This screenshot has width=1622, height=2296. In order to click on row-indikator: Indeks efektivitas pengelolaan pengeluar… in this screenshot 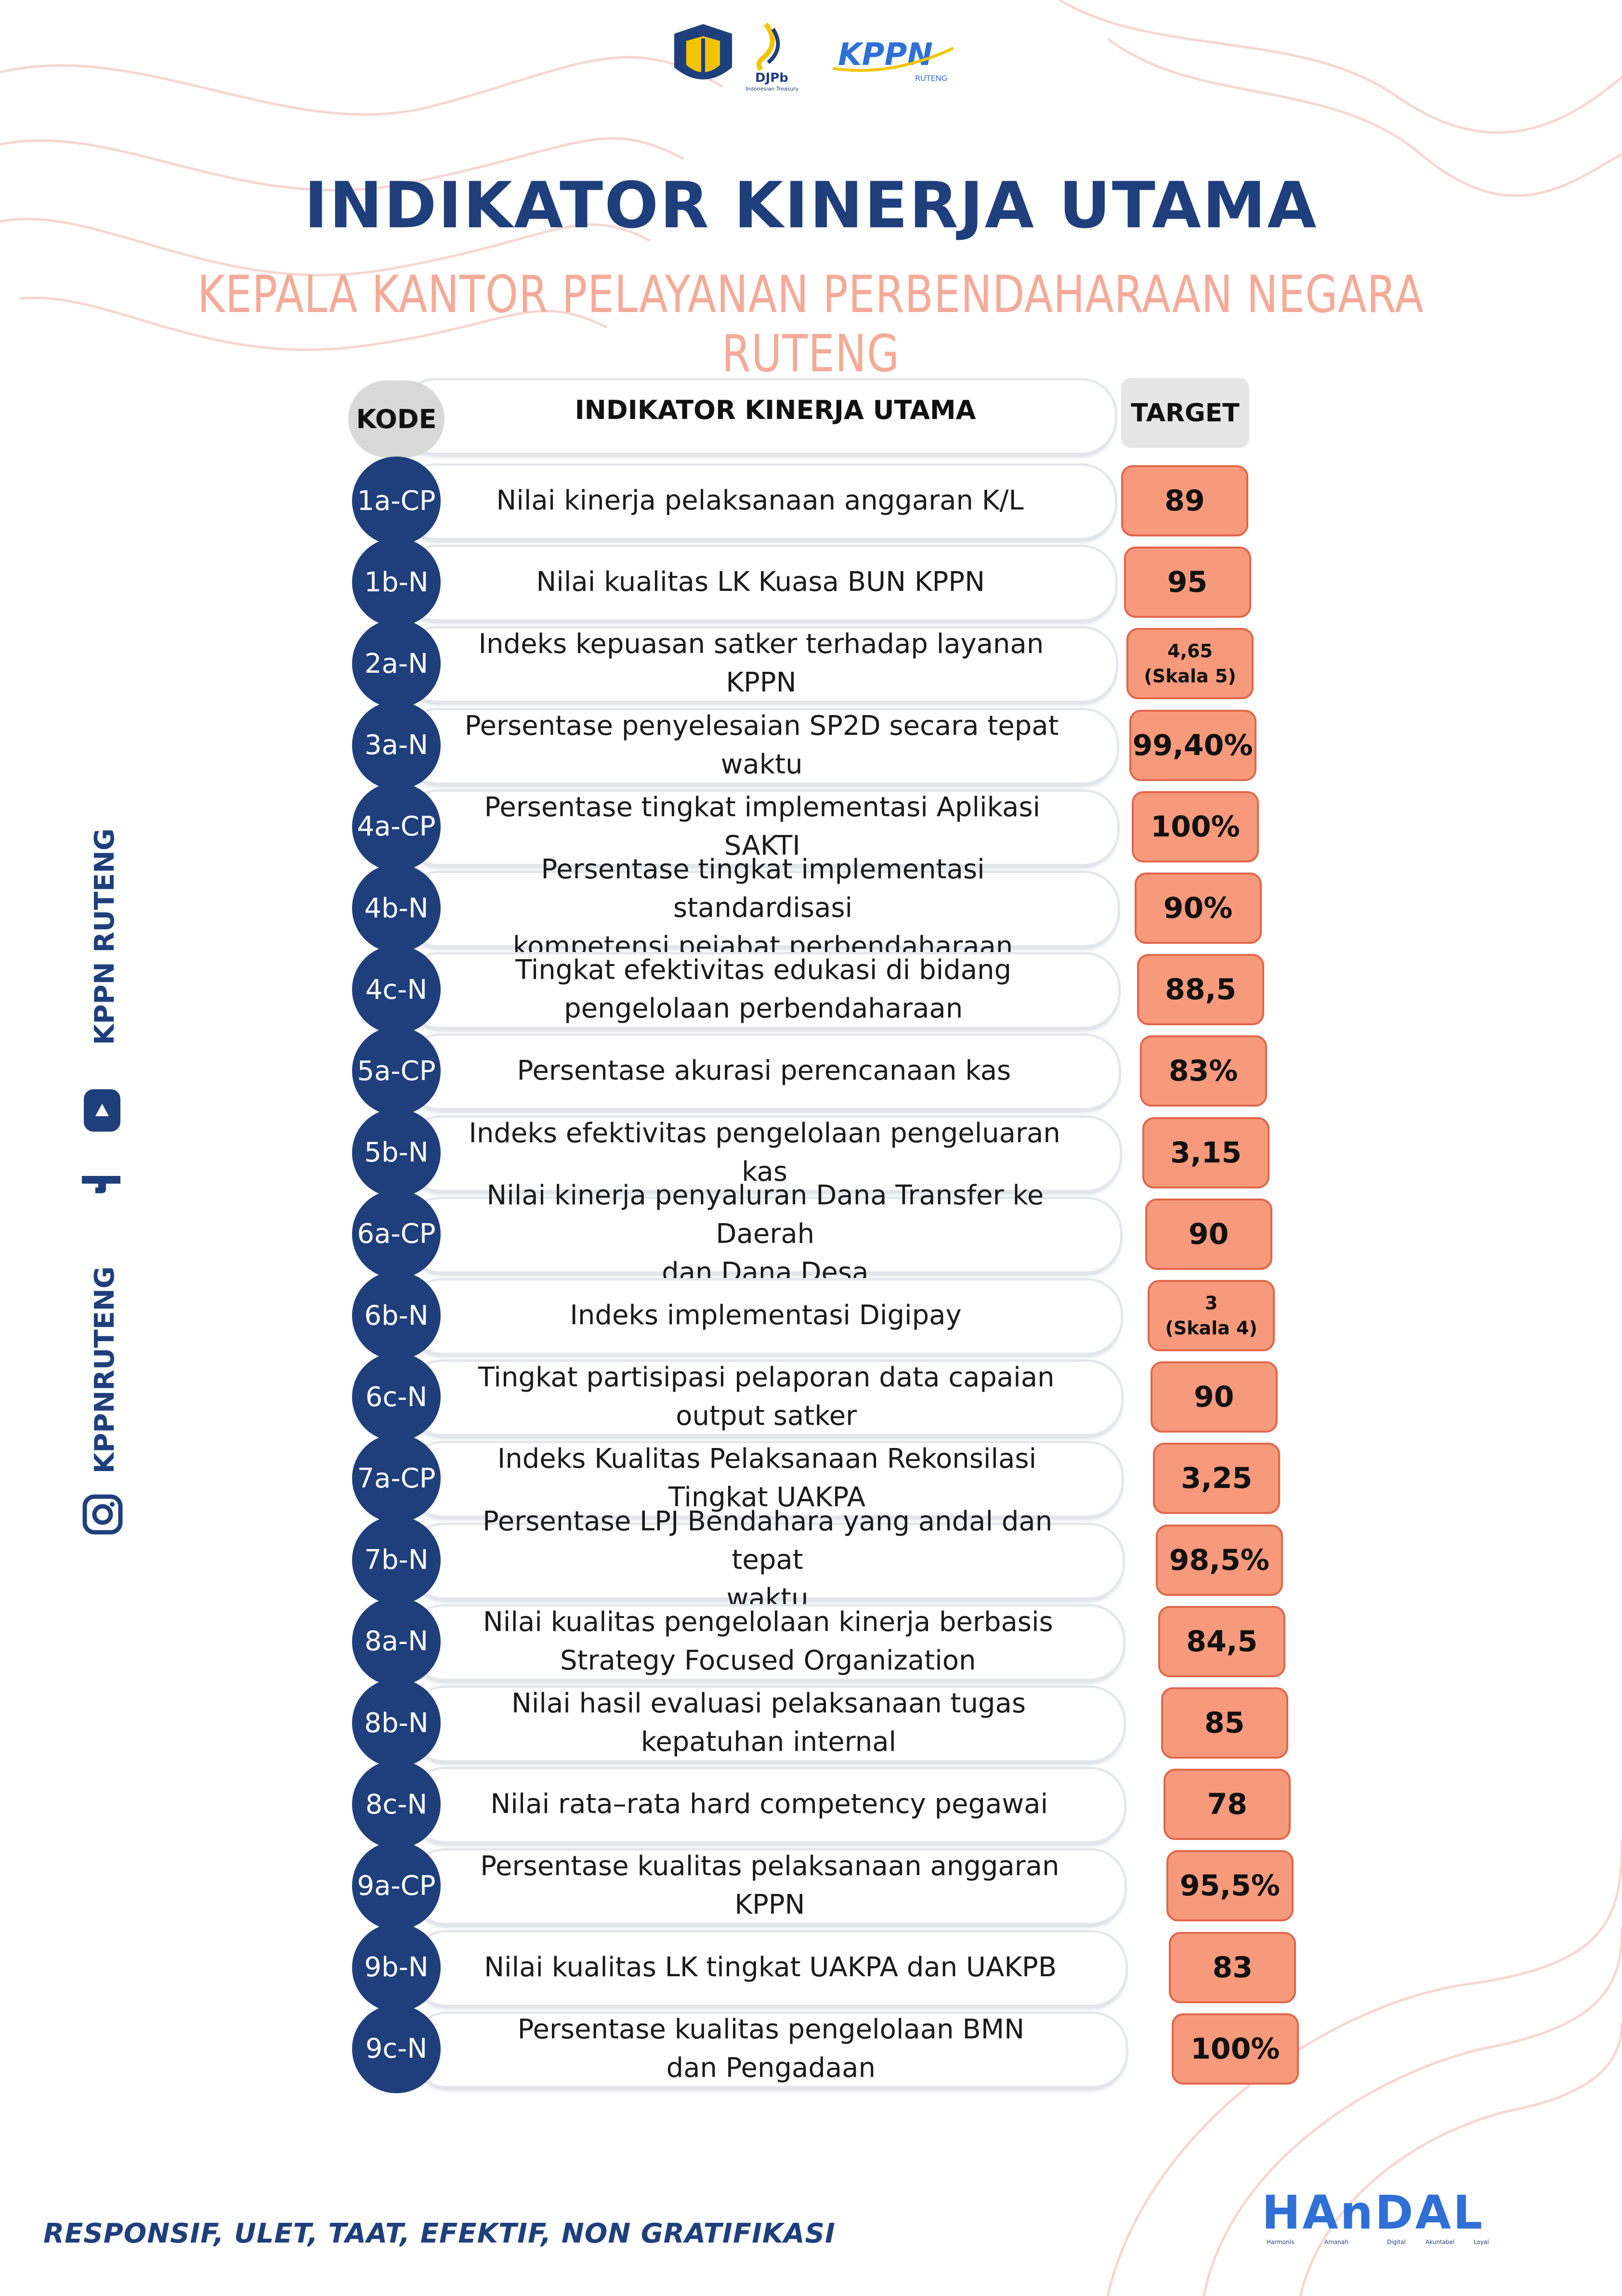, I will do `click(765, 1153)`.